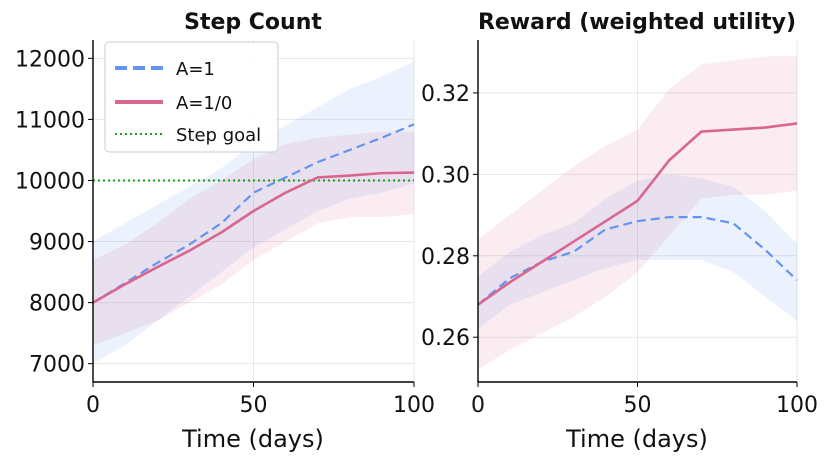 This screenshot has height=465, width=830. What do you see at coordinates (637, 22) in the screenshot?
I see `reward-title: Reward (weighted utility)` at bounding box center [637, 22].